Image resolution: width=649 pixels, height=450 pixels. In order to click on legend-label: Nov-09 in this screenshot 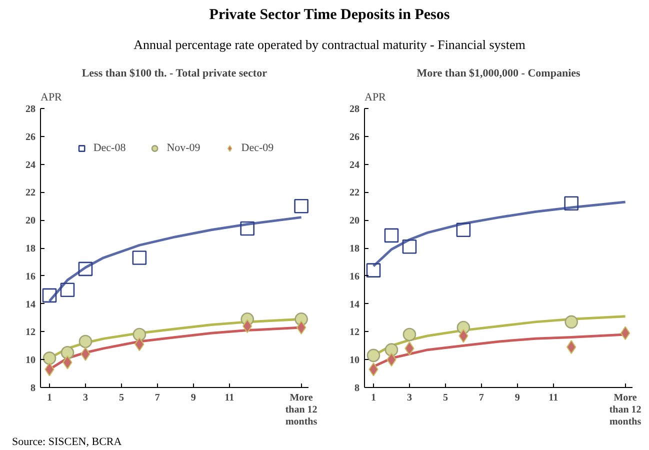, I will do `click(183, 148)`.